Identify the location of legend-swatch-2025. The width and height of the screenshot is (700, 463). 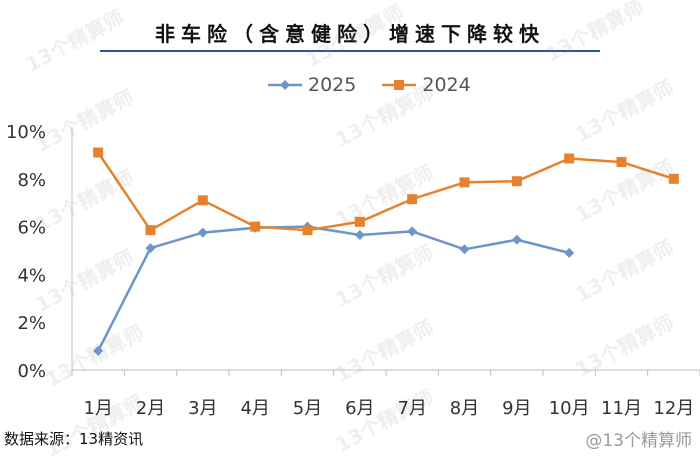
(285, 85).